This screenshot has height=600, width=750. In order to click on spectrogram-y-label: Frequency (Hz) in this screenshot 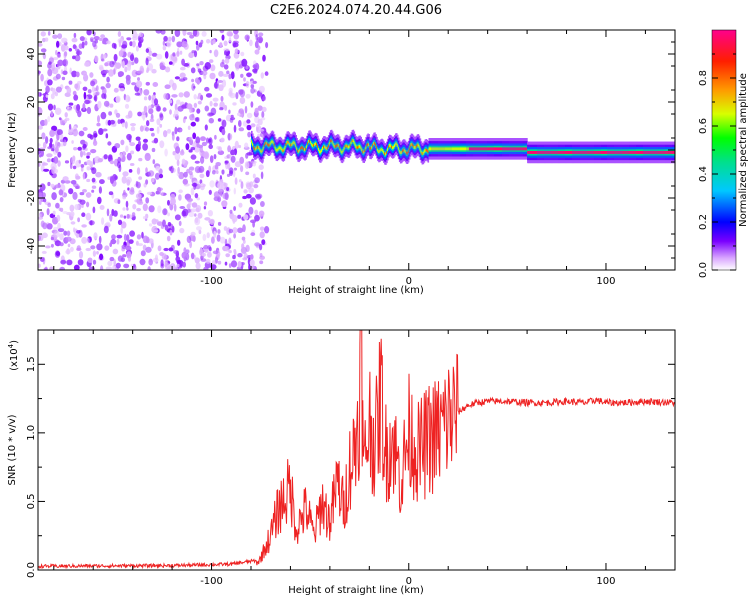, I will do `click(12, 150)`.